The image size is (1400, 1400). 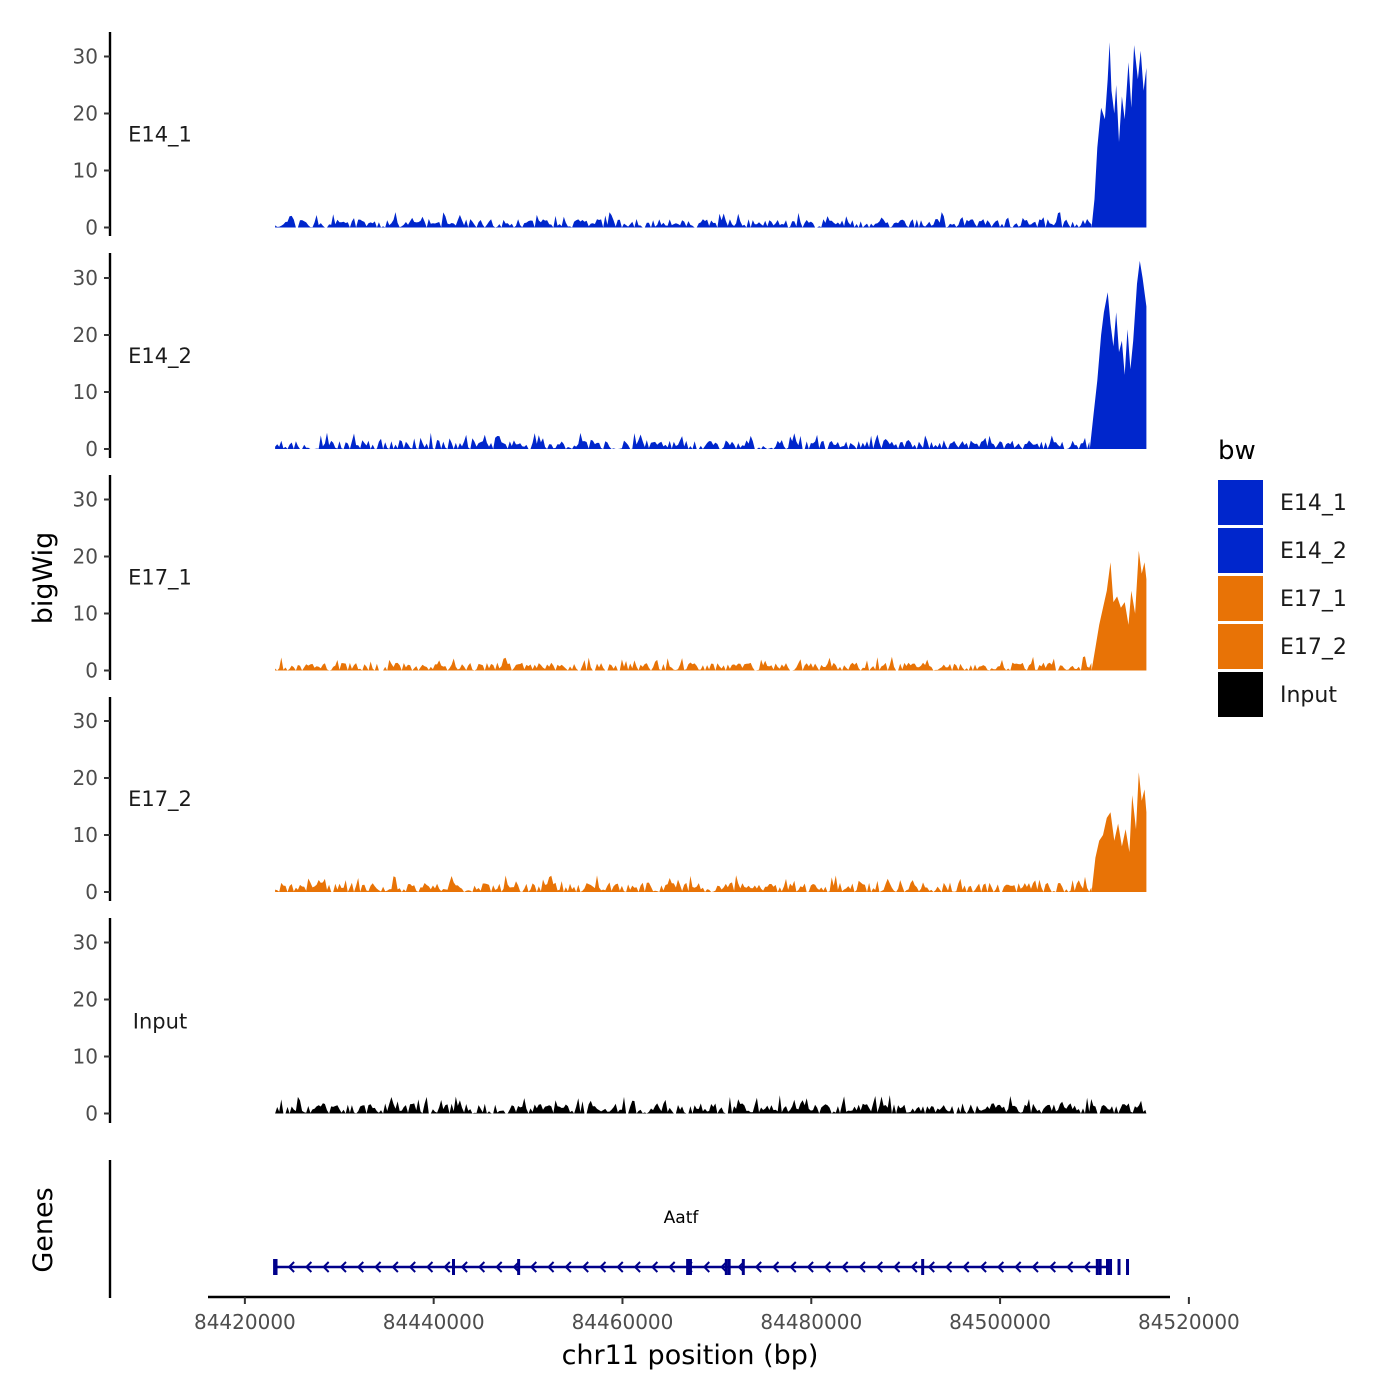 What do you see at coordinates (1308, 695) in the screenshot?
I see `legend-label-input: Input` at bounding box center [1308, 695].